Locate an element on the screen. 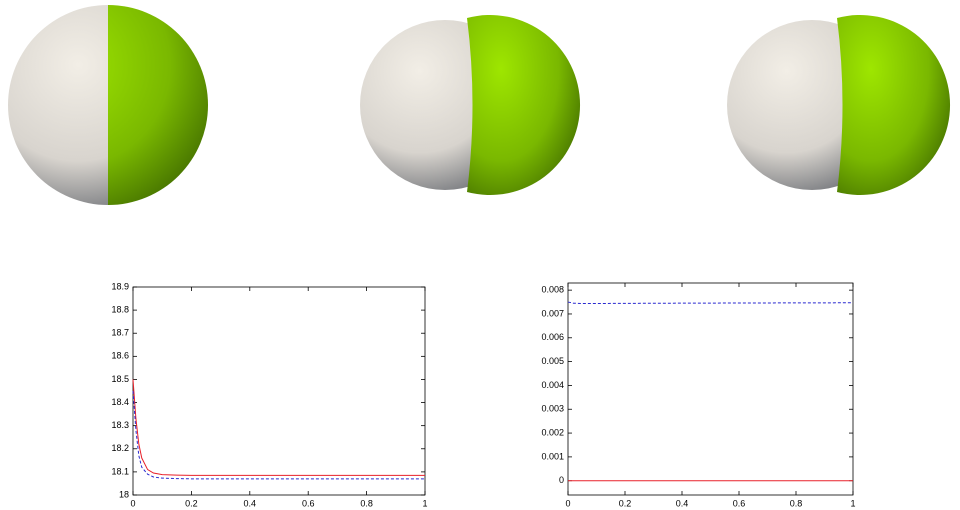 The width and height of the screenshot is (960, 510). y-tick-label: 18.4 is located at coordinates (120, 402).